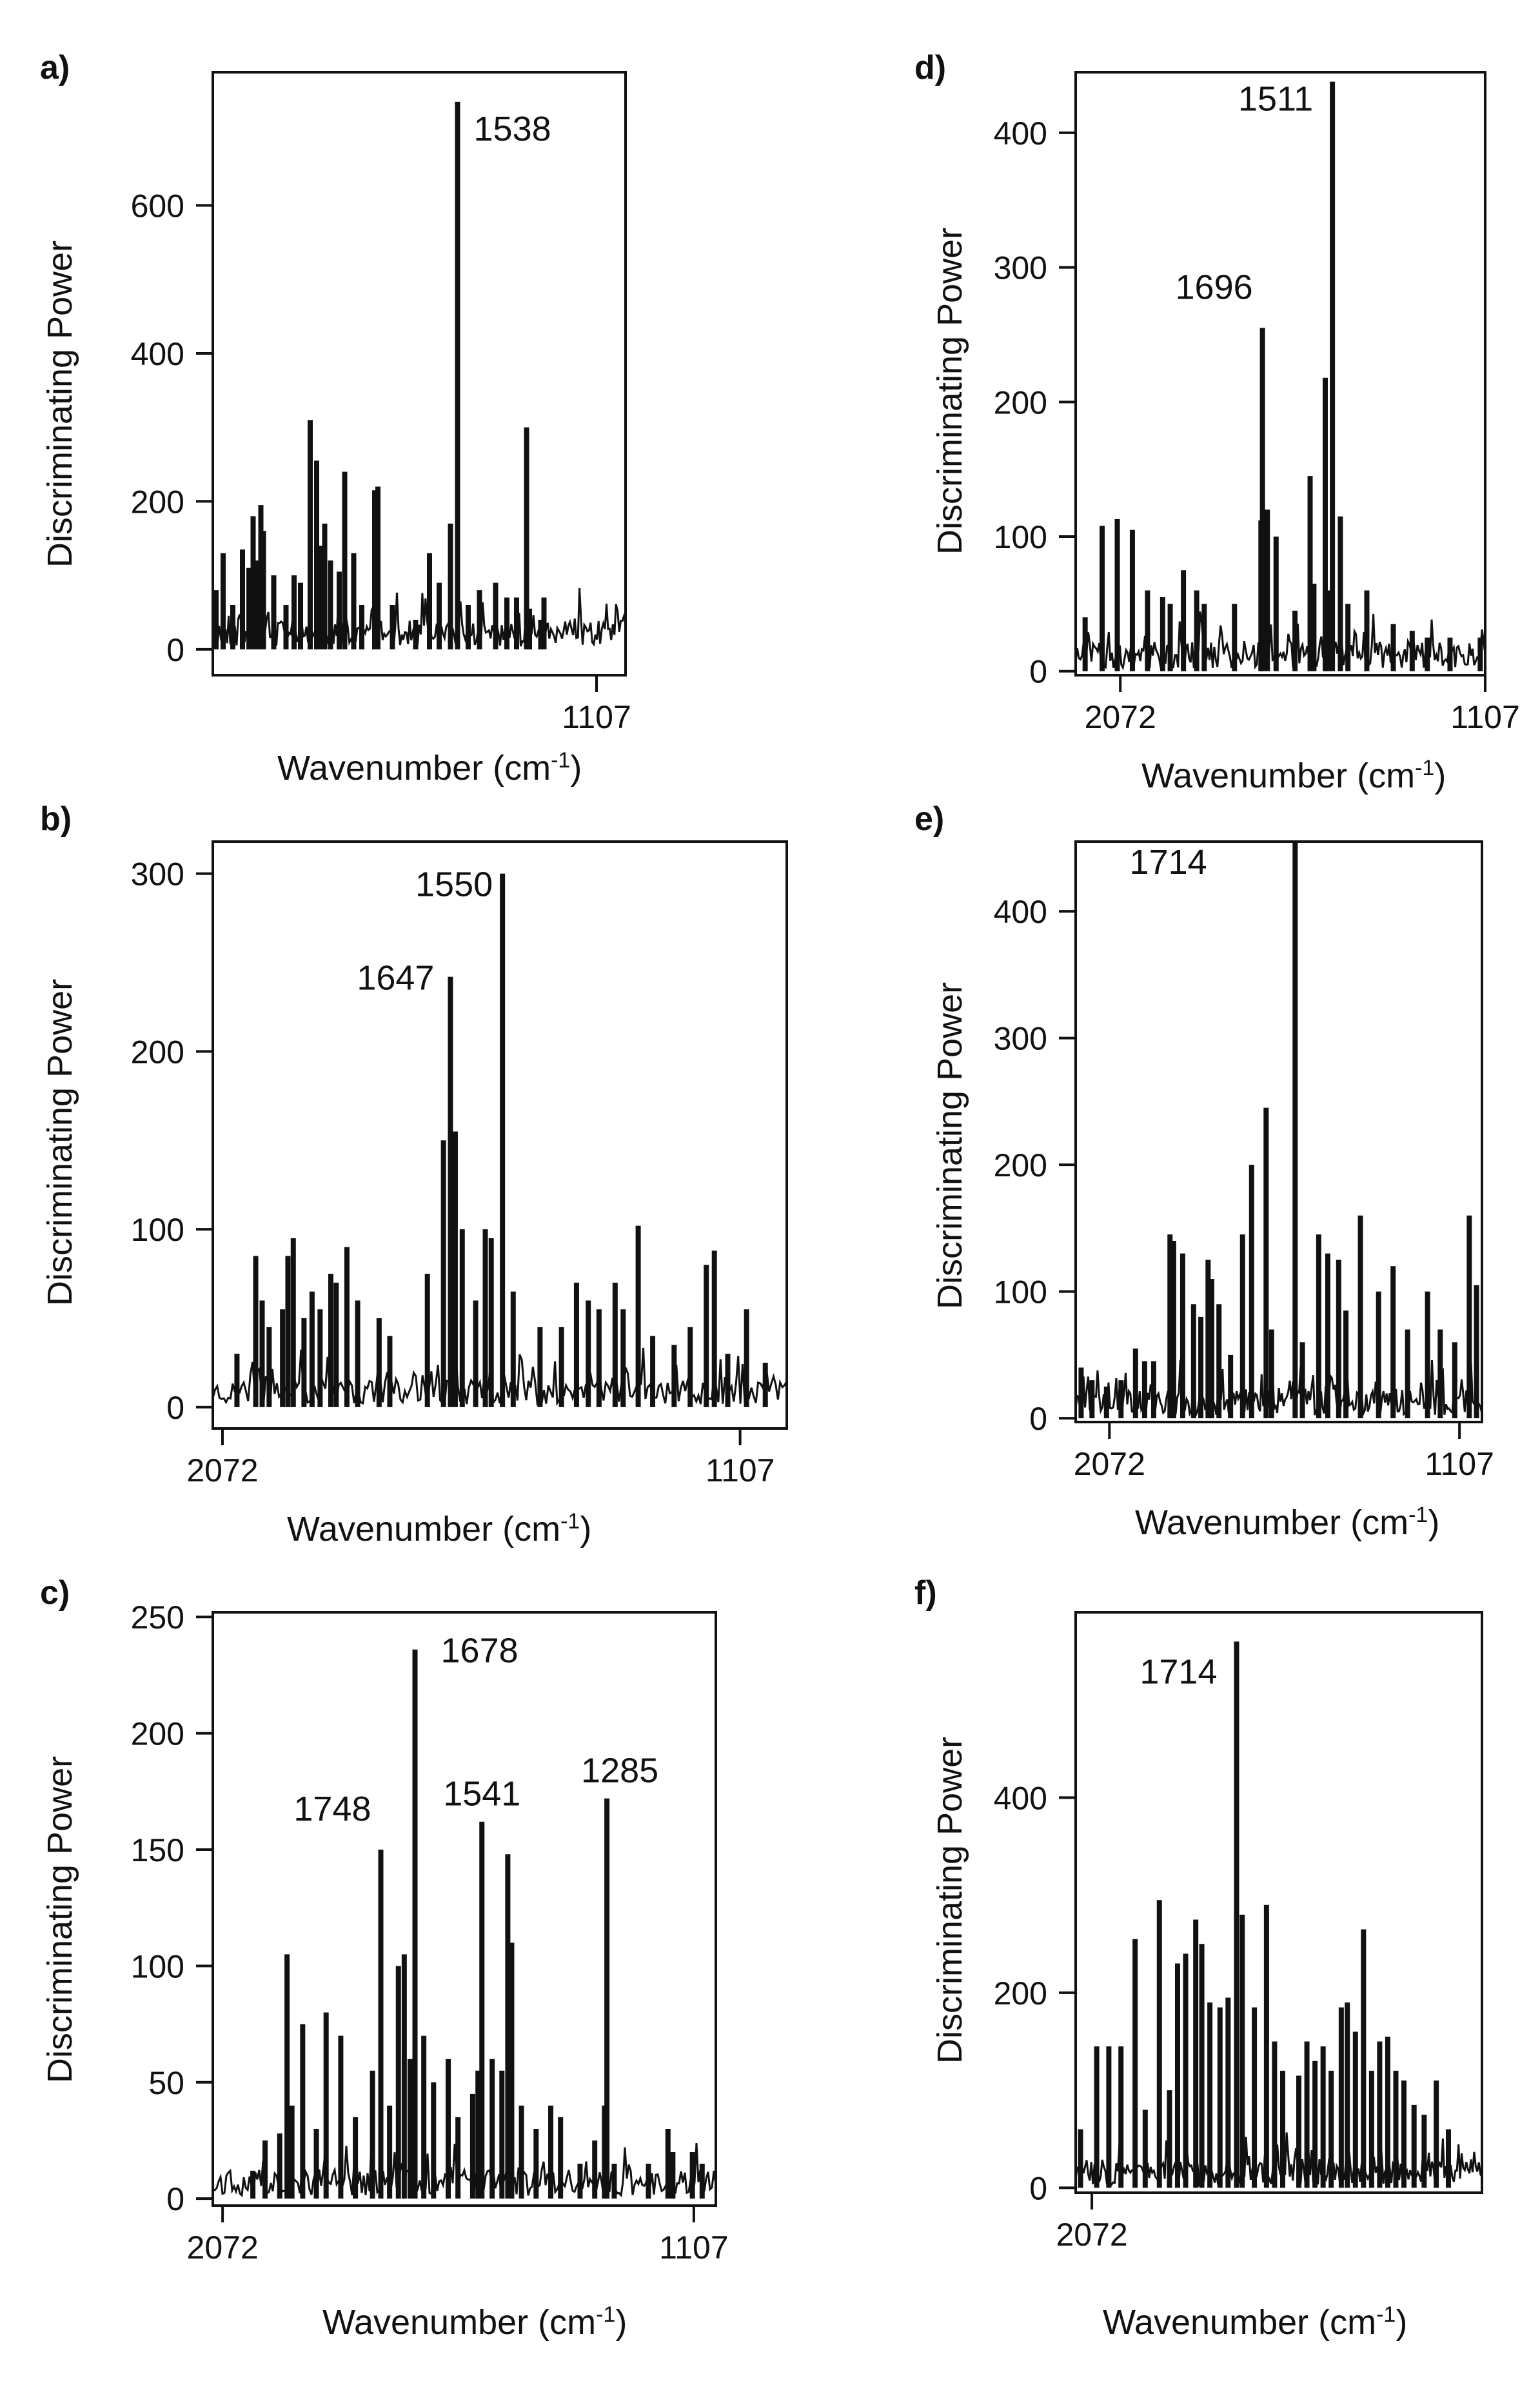  Describe the element at coordinates (1459, 1464) in the screenshot. I see `x-tick-label-e-1: 1107` at that location.